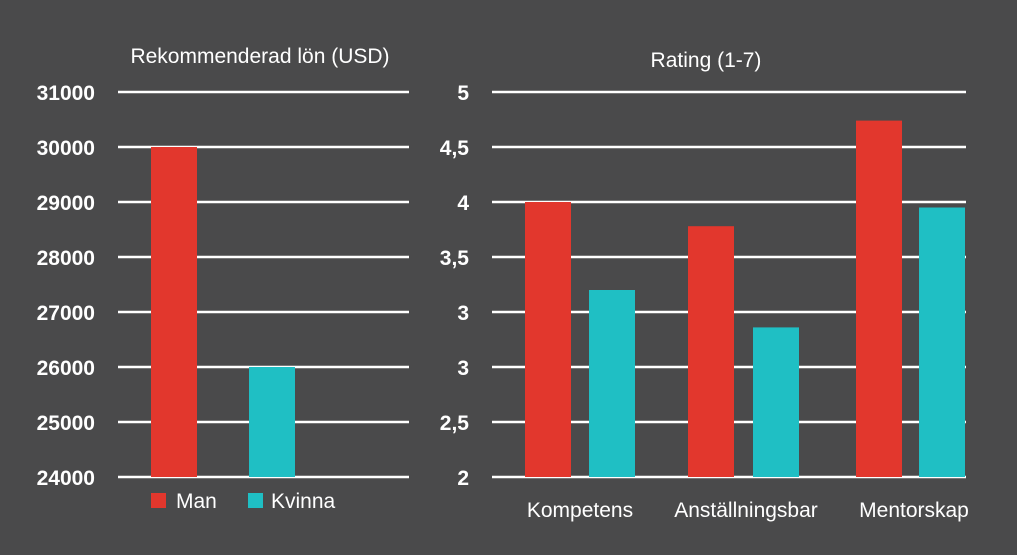 This screenshot has width=1017, height=555. Describe the element at coordinates (66, 93) in the screenshot. I see `left-y-tick-label: 31000` at that location.